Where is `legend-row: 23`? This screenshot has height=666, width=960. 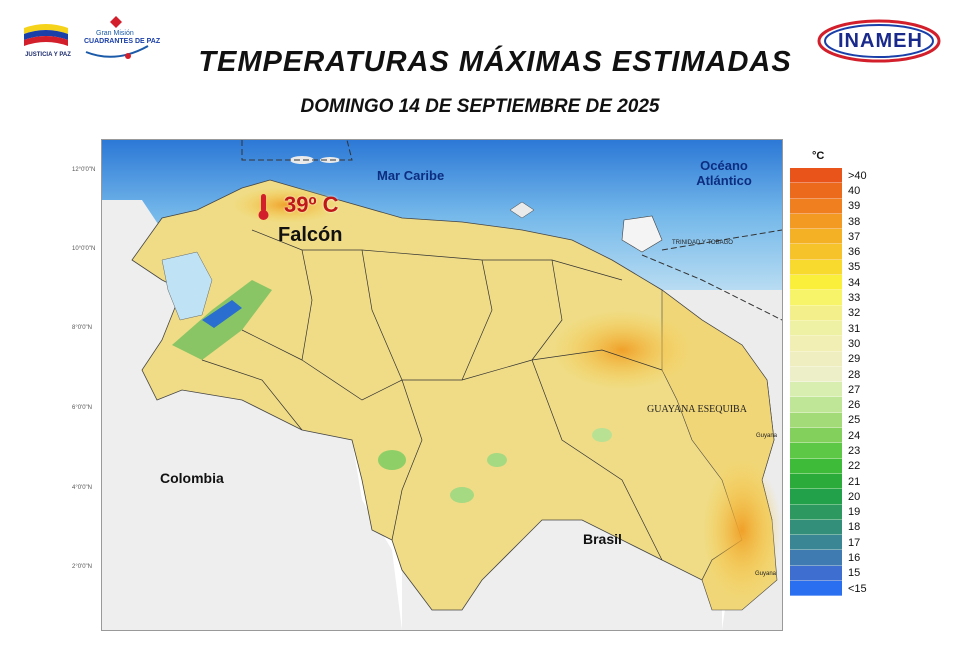 legend-row: 23 is located at coordinates (828, 451).